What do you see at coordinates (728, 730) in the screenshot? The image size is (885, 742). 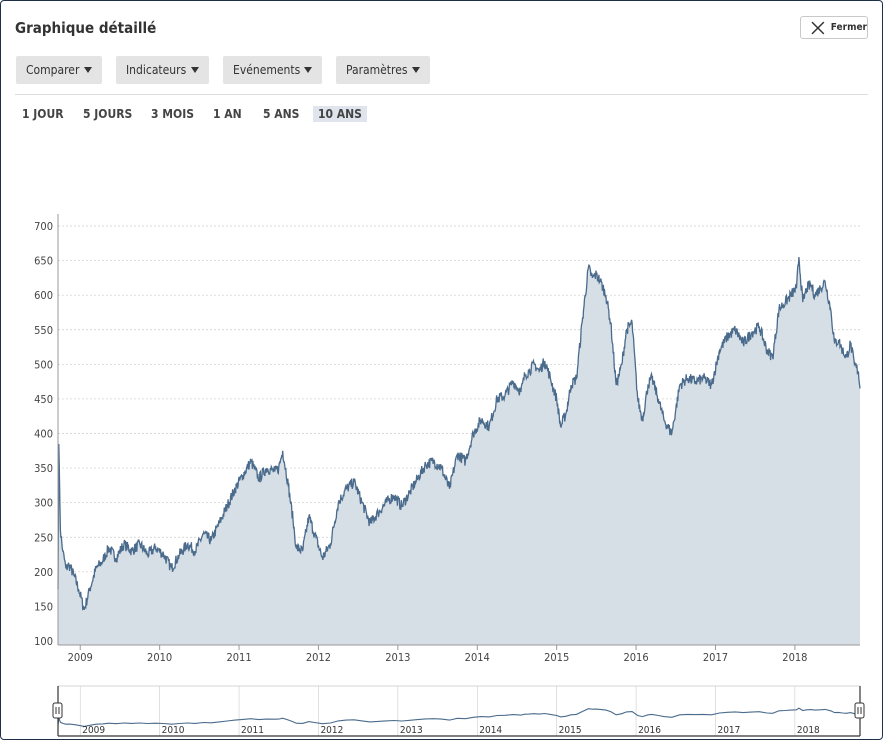 I see `navigator-tick-label: 2017` at bounding box center [728, 730].